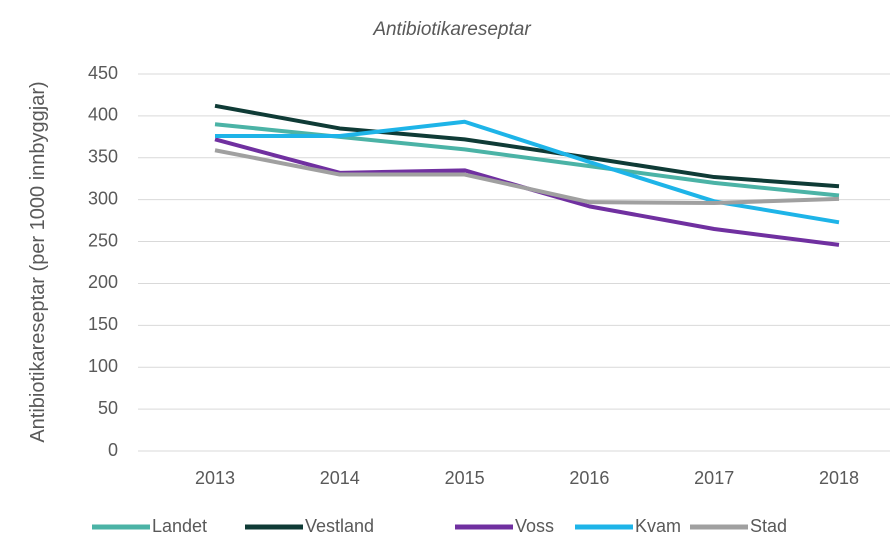 The width and height of the screenshot is (894, 539). Describe the element at coordinates (589, 478) in the screenshot. I see `x-tick-label: 2016` at that location.